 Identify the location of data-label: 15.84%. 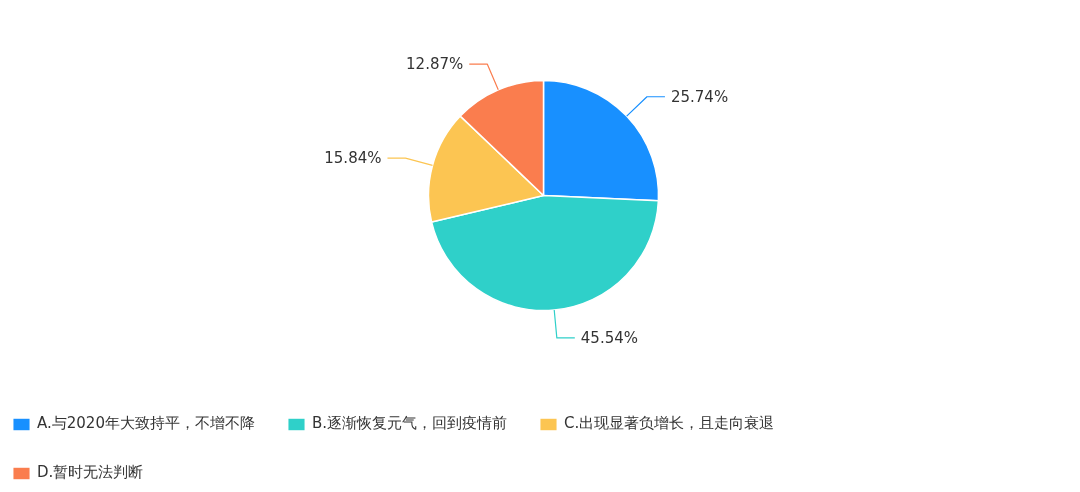
(353, 158).